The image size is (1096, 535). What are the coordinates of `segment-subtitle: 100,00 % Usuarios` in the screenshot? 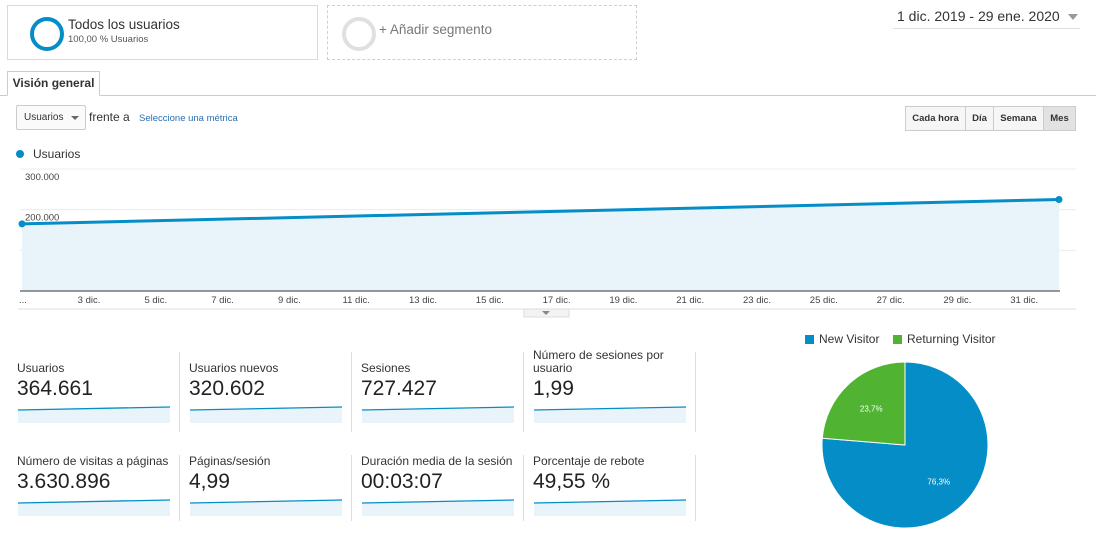 It's located at (108, 39).